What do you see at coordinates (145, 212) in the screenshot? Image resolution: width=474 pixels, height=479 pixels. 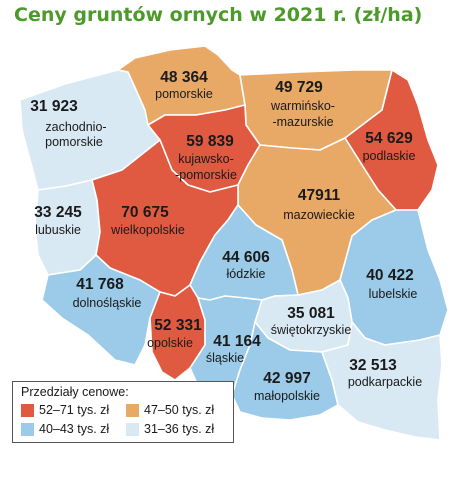 I see `value-wielkopolskie: 70 675` at bounding box center [145, 212].